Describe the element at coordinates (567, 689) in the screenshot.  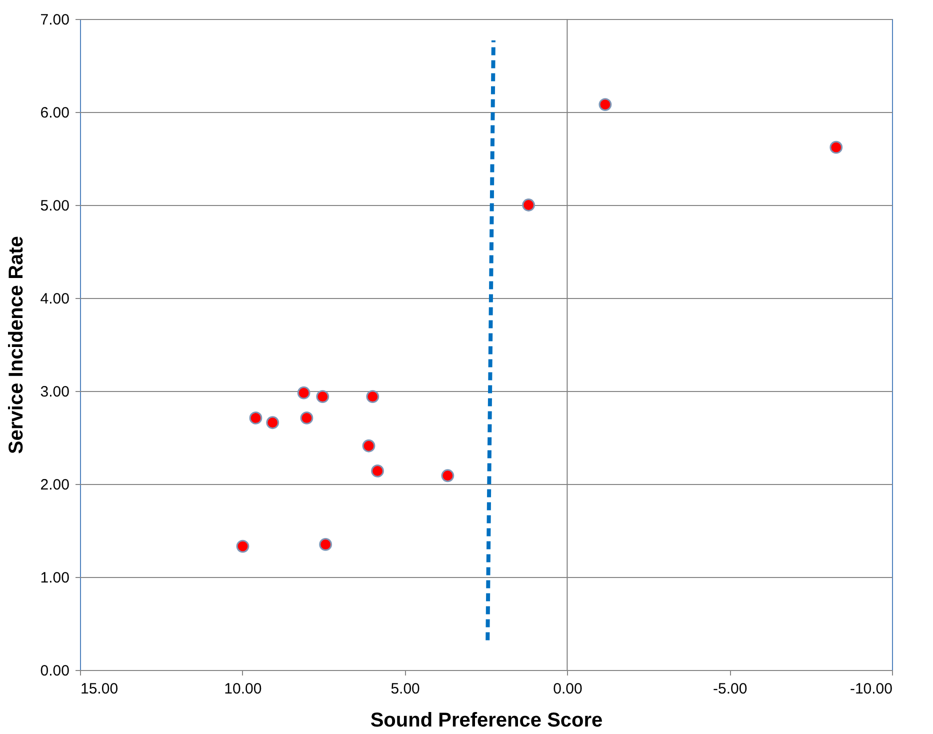
I see `x-tick-label: 0.00` at that location.